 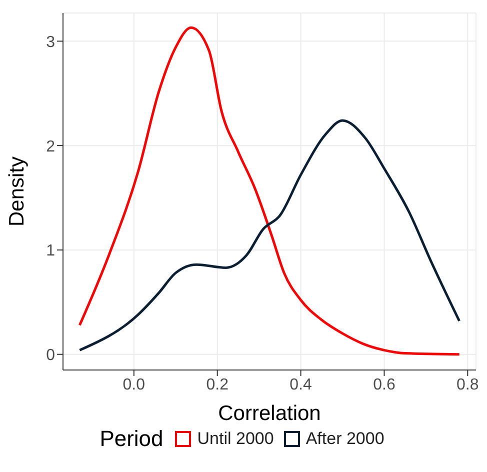 I want to click on x-tick-label: 0.0, so click(x=134, y=385).